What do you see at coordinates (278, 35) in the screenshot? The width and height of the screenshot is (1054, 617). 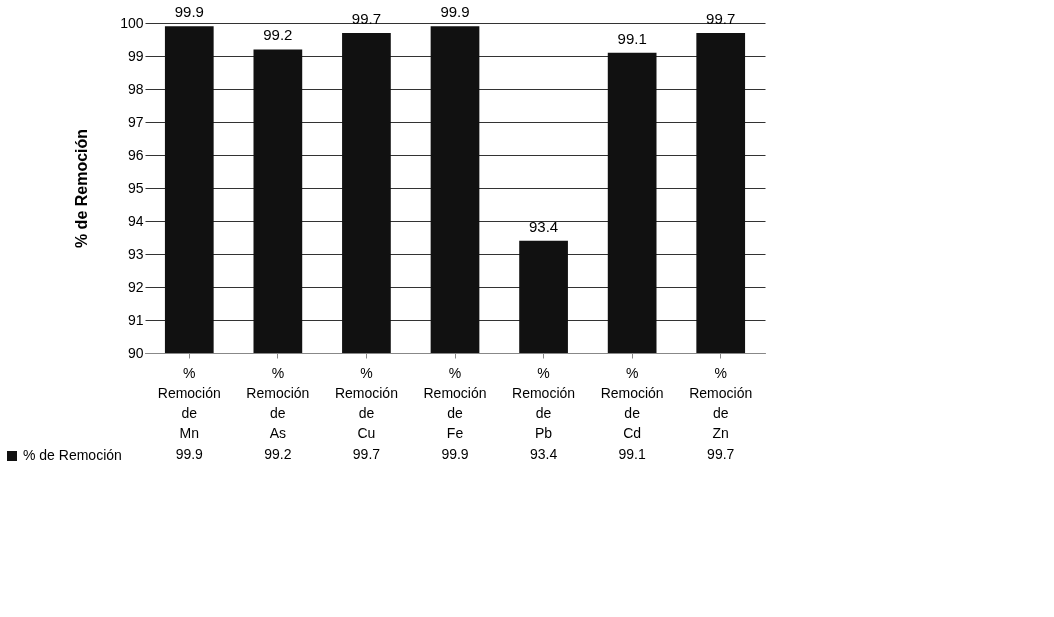 I see `annotation: 99.2` at bounding box center [278, 35].